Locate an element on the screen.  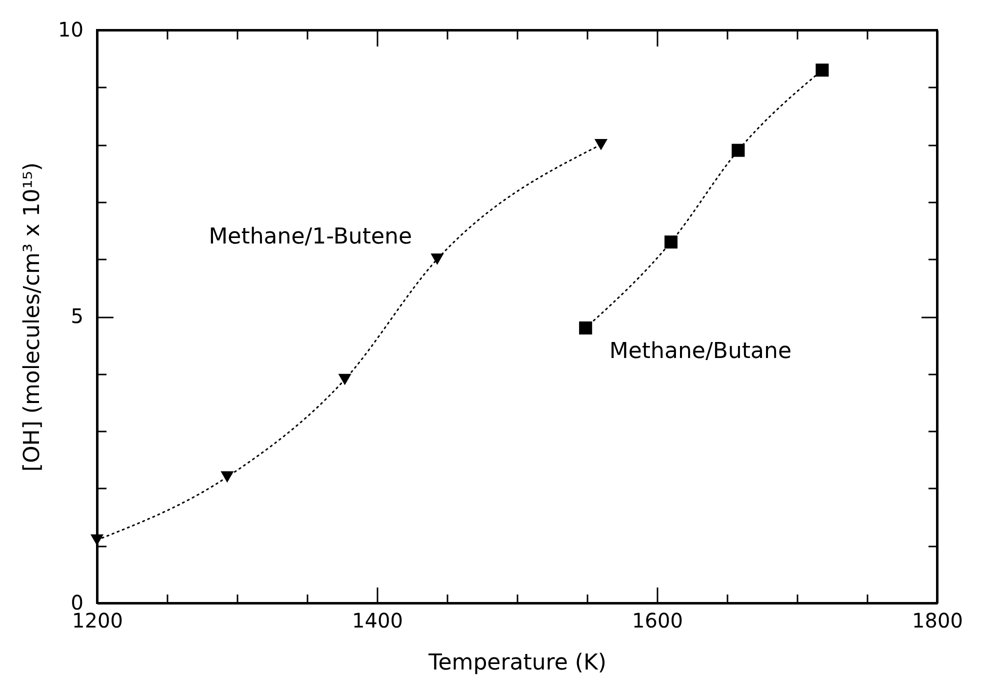
x-axis-title: Temperature (K) is located at coordinates (517, 663).